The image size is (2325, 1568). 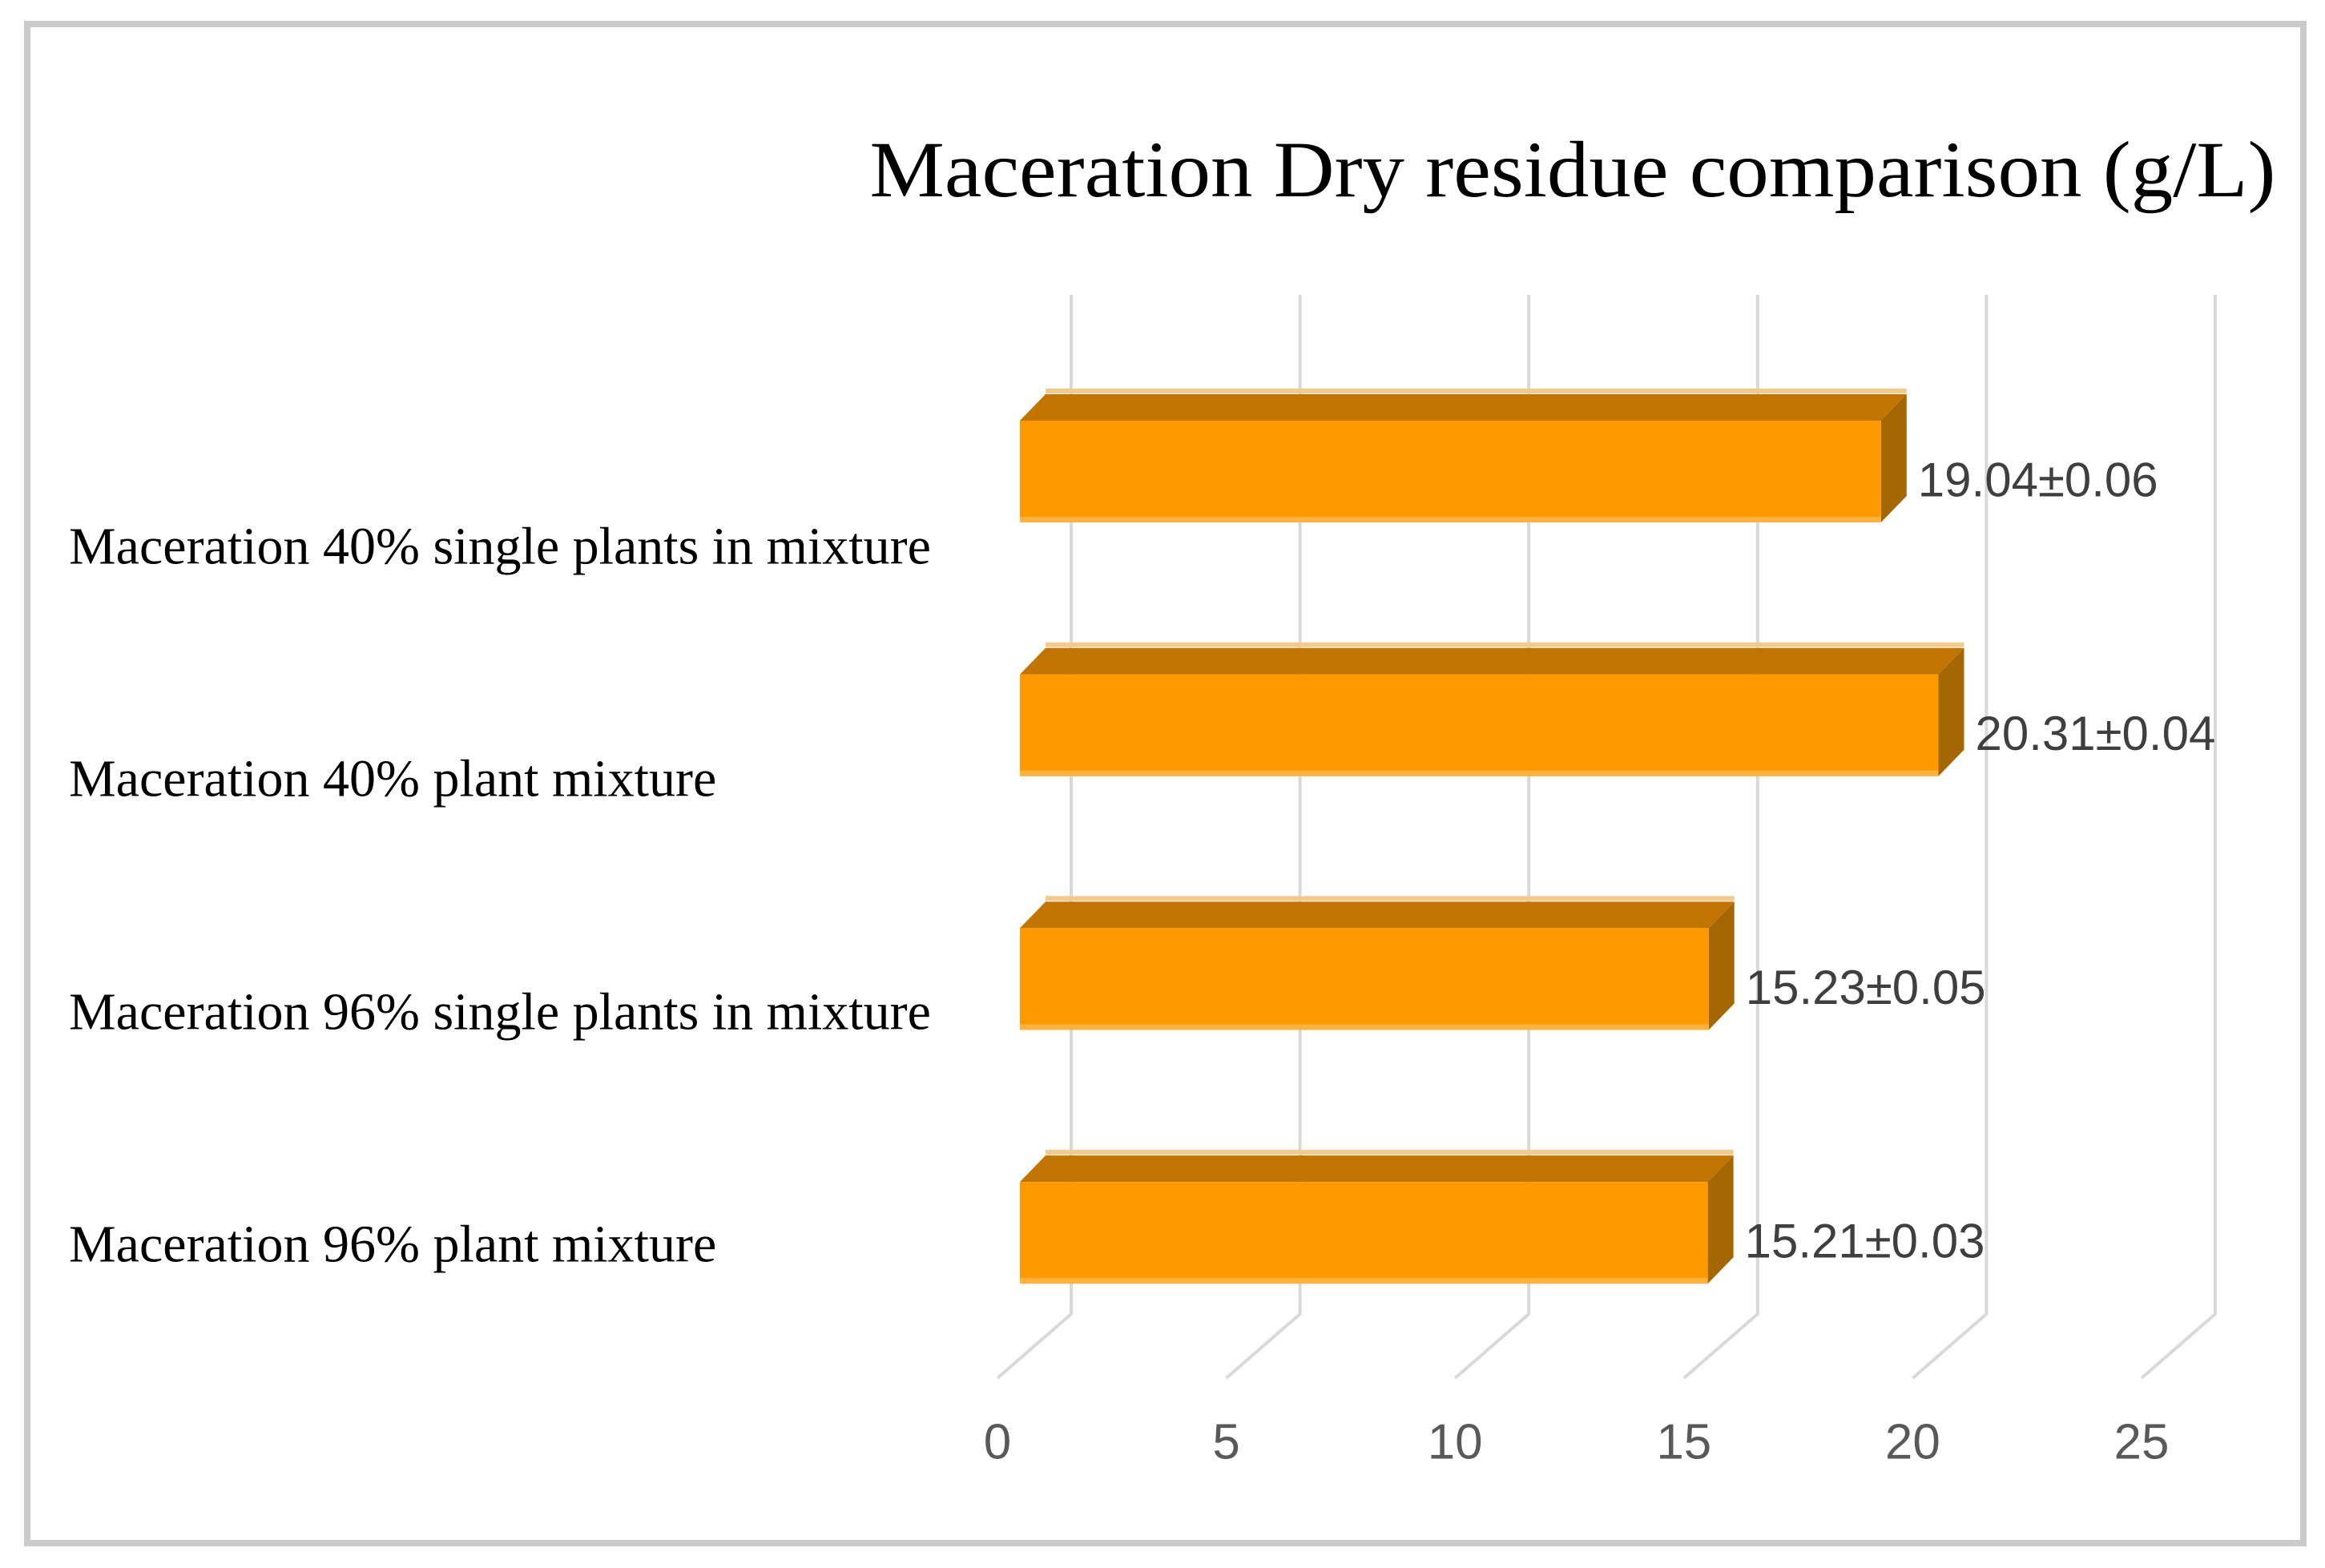 What do you see at coordinates (1456, 1442) in the screenshot?
I see `x-tick-label: 10` at bounding box center [1456, 1442].